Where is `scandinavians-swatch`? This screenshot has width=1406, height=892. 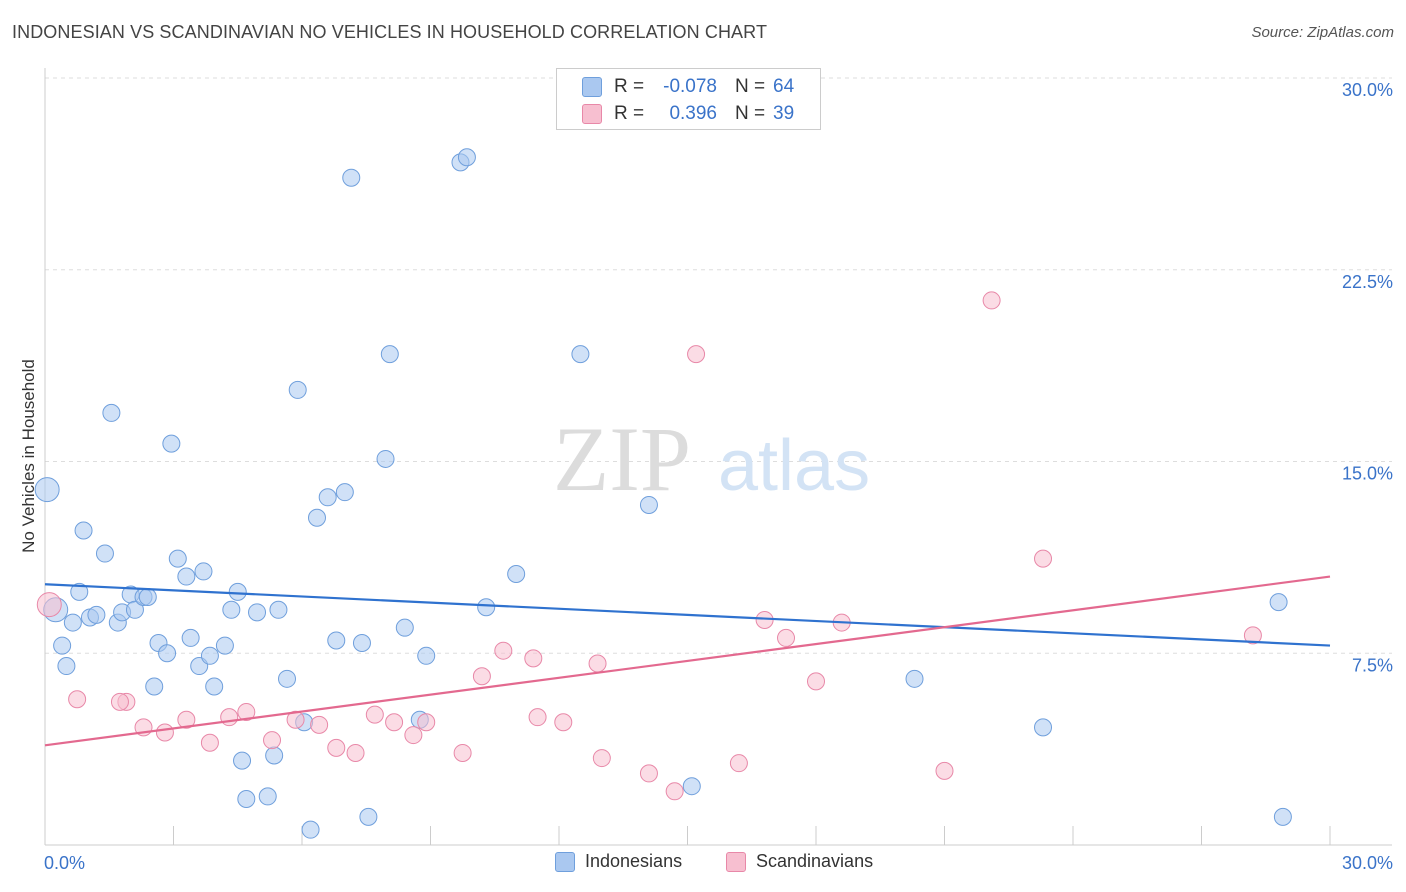 scandinavians-swatch is located at coordinates (592, 114).